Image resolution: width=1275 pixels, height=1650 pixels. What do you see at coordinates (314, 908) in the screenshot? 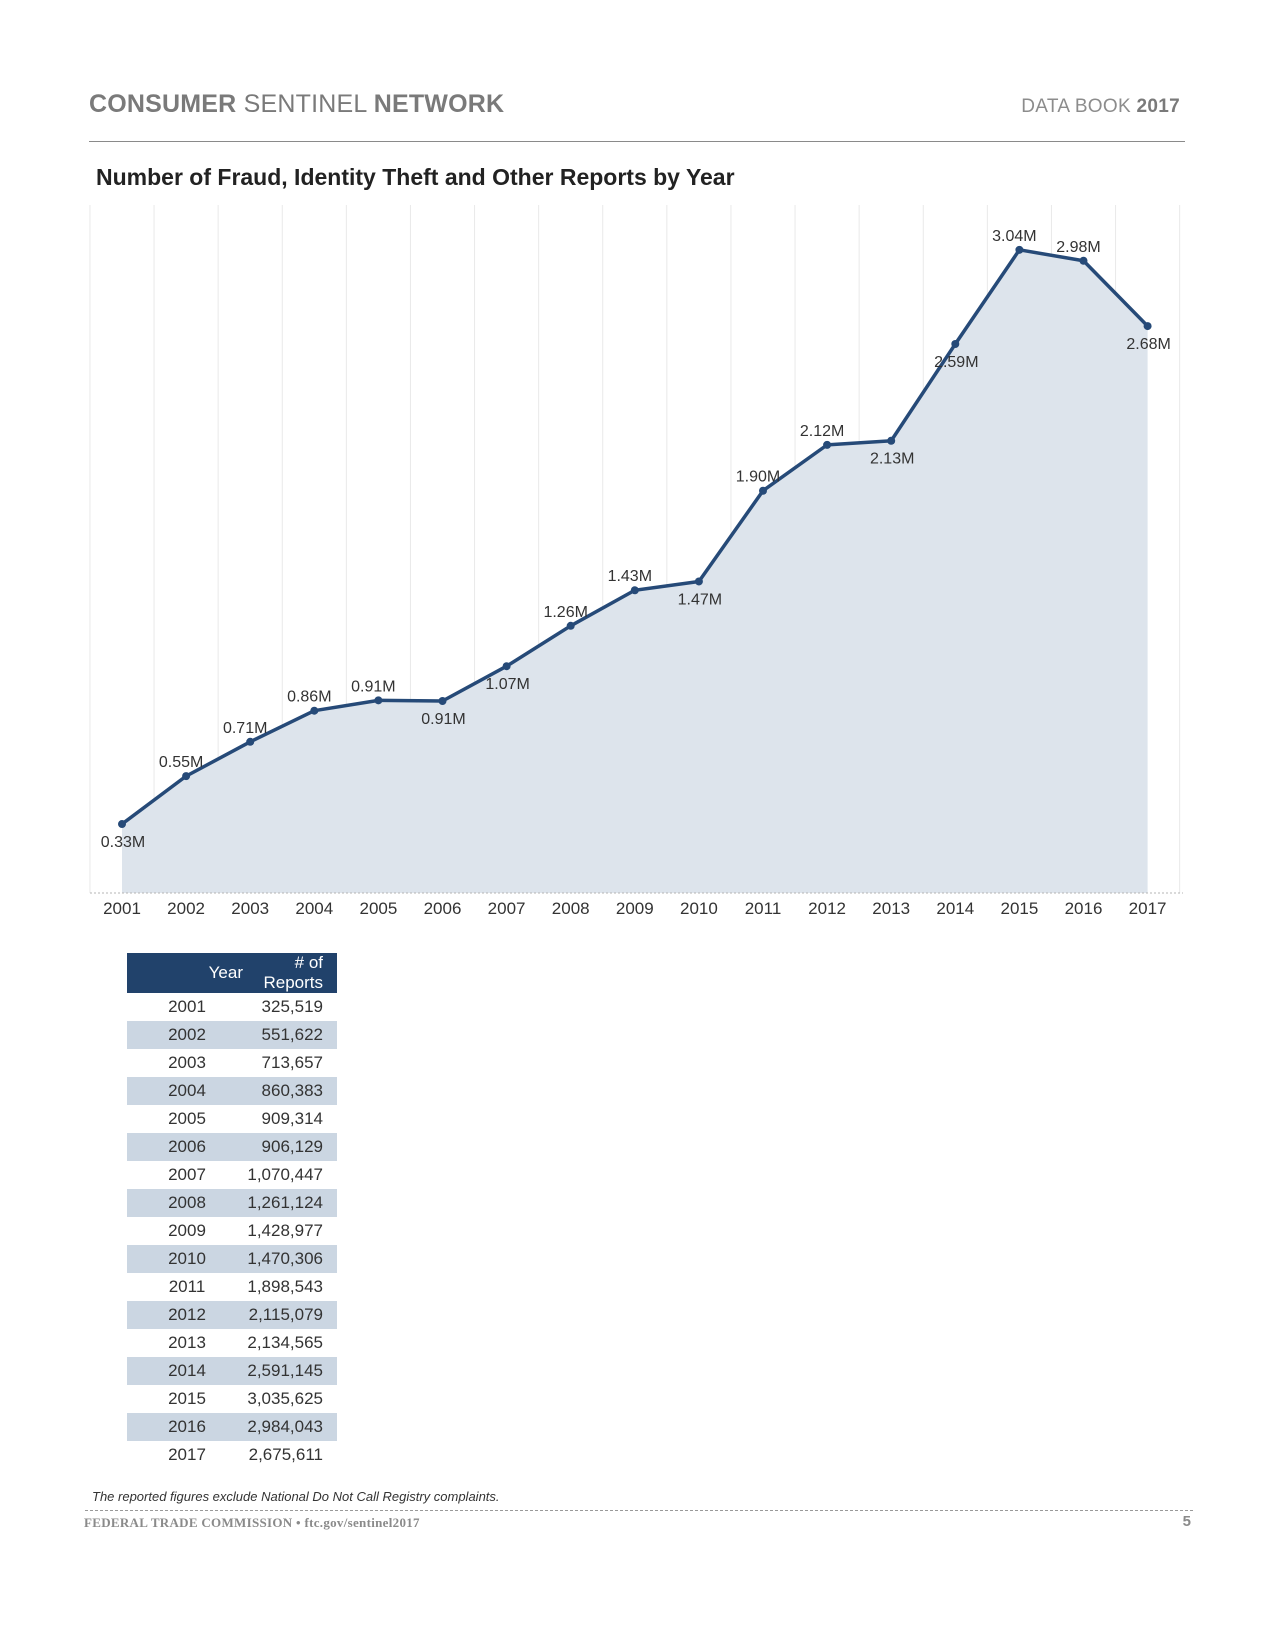
I see `x-tick-label: 2004` at bounding box center [314, 908].